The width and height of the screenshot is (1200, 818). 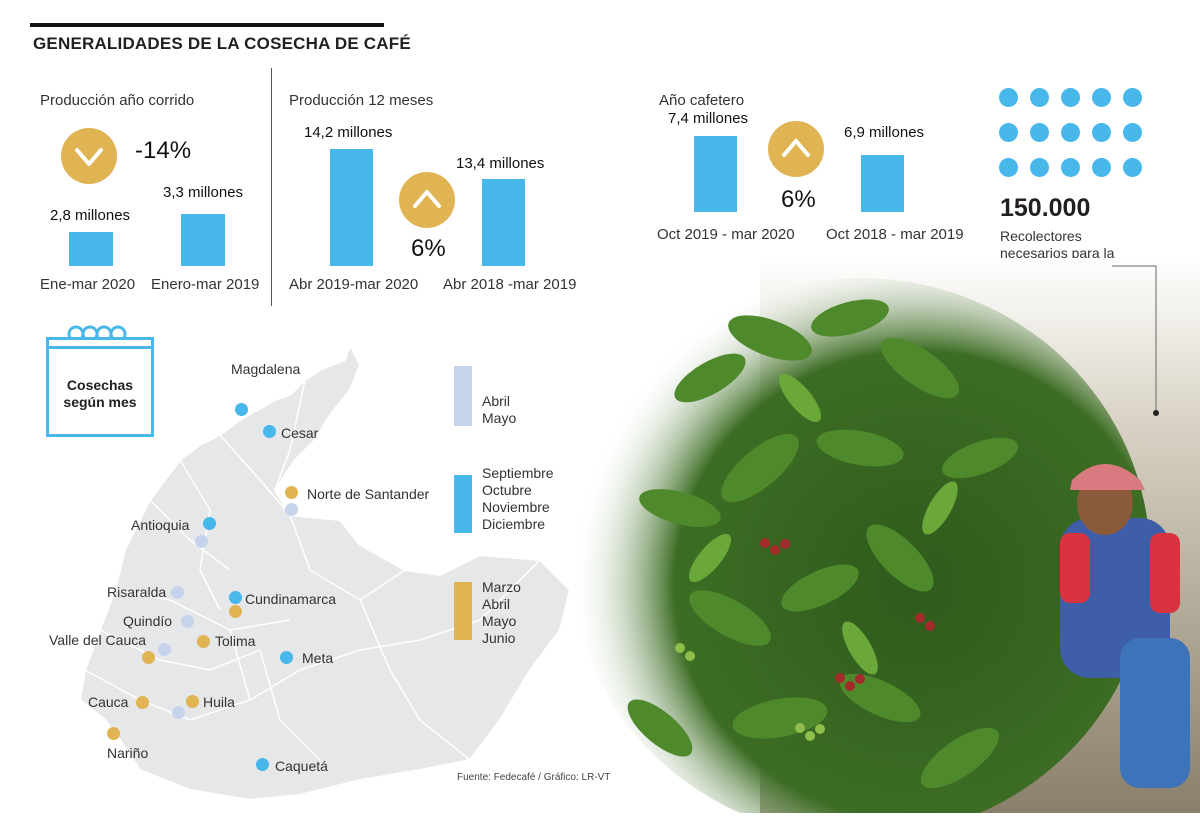 I want to click on panel3-title: Año cafetero, so click(x=702, y=100).